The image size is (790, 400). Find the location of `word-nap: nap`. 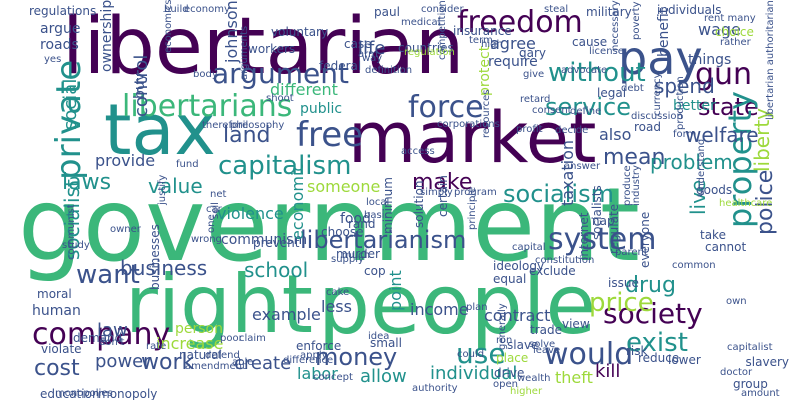

word-nap: nap is located at coordinates (603, 221).